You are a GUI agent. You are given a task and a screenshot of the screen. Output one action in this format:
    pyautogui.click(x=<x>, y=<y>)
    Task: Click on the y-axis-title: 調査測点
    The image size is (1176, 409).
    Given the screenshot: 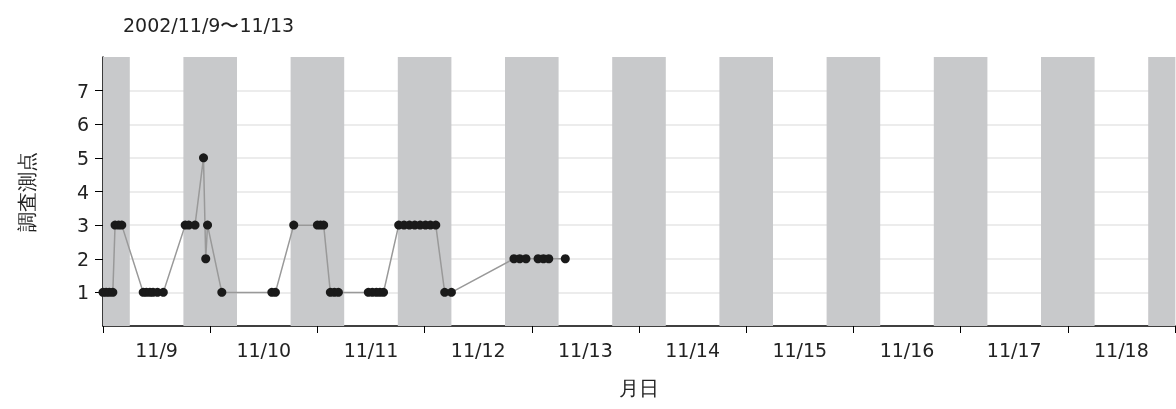 What is the action you would take?
    pyautogui.click(x=27, y=191)
    